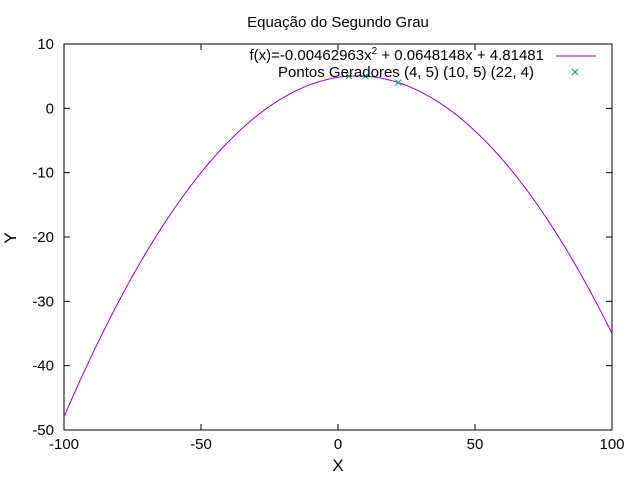 This screenshot has width=640, height=480. Describe the element at coordinates (337, 465) in the screenshot. I see `x-axis-label: X` at that location.